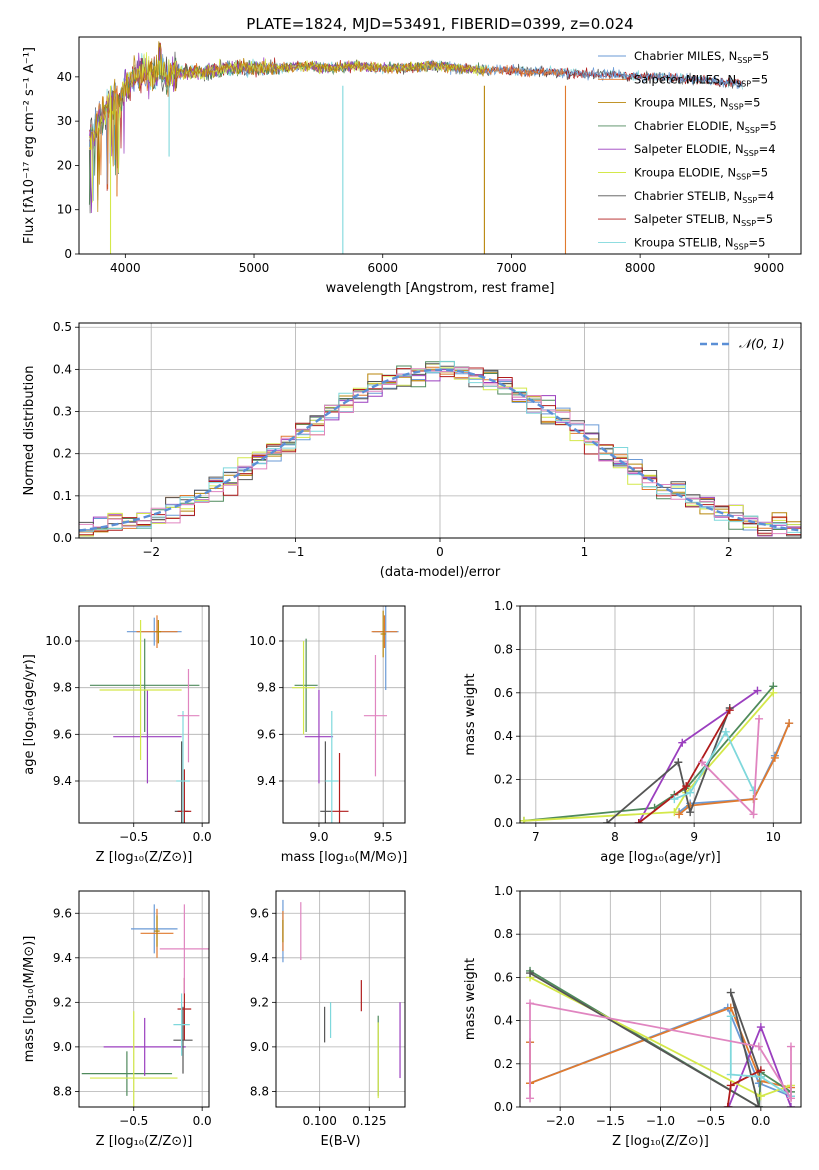 The image size is (819, 1170). I want to click on age-weight-ticks: 7 8 9 10 0.0 0.2 0.4 0.6 0.8 1.0, so click(637, 721).